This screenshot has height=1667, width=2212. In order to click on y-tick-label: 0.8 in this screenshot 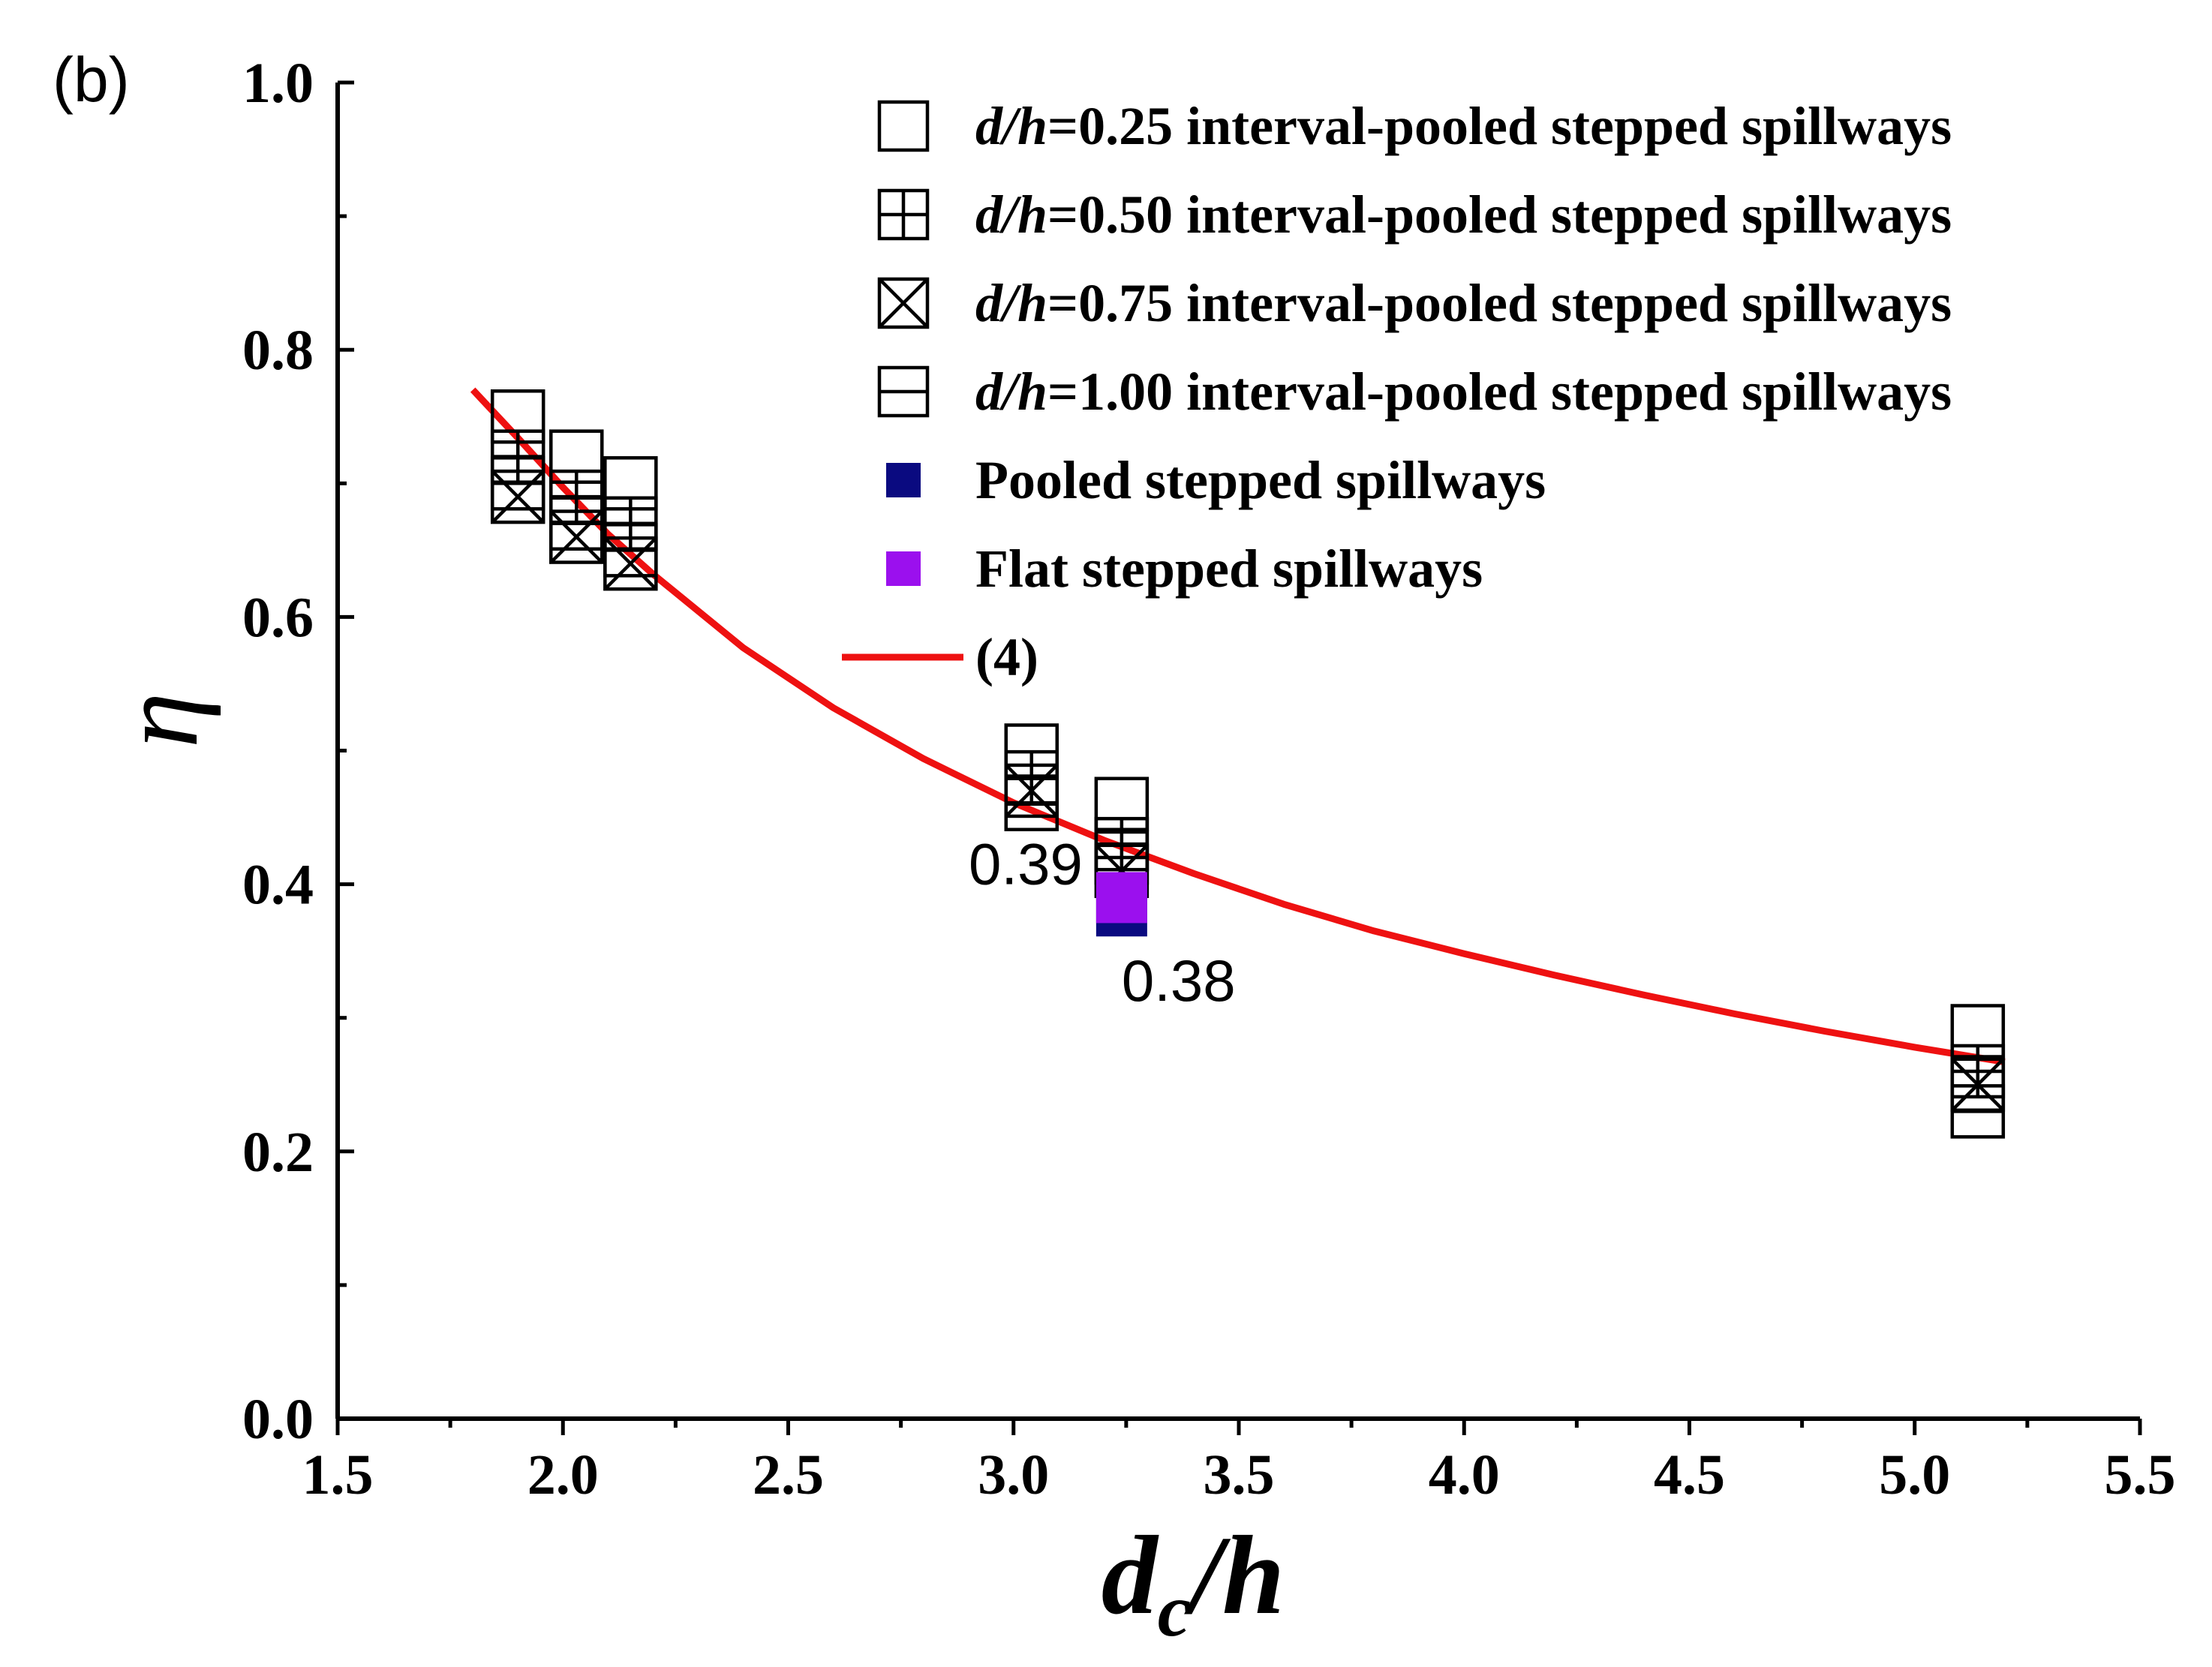, I will do `click(278, 350)`.